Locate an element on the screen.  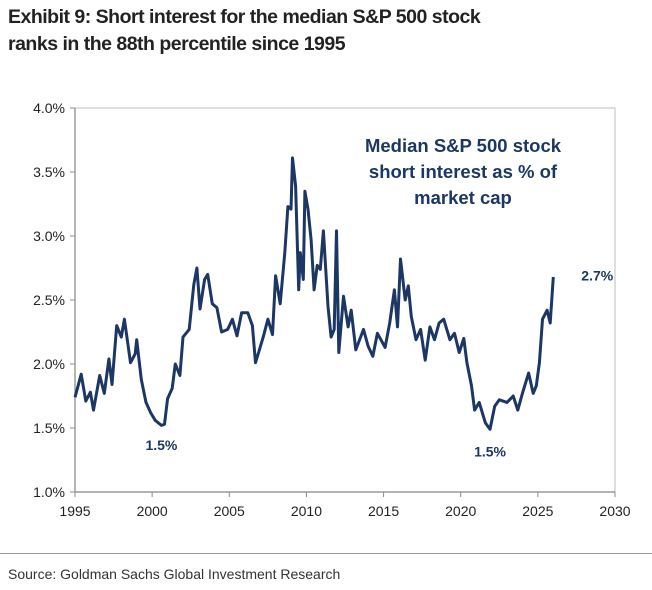
x-tick-label: 2015 is located at coordinates (383, 511).